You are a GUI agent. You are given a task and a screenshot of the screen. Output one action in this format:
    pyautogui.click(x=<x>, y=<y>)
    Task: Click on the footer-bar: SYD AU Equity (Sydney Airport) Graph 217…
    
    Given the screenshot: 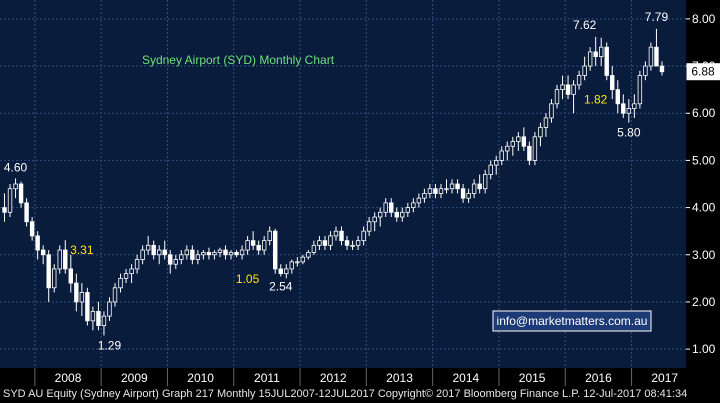 What is the action you would take?
    pyautogui.click(x=360, y=394)
    